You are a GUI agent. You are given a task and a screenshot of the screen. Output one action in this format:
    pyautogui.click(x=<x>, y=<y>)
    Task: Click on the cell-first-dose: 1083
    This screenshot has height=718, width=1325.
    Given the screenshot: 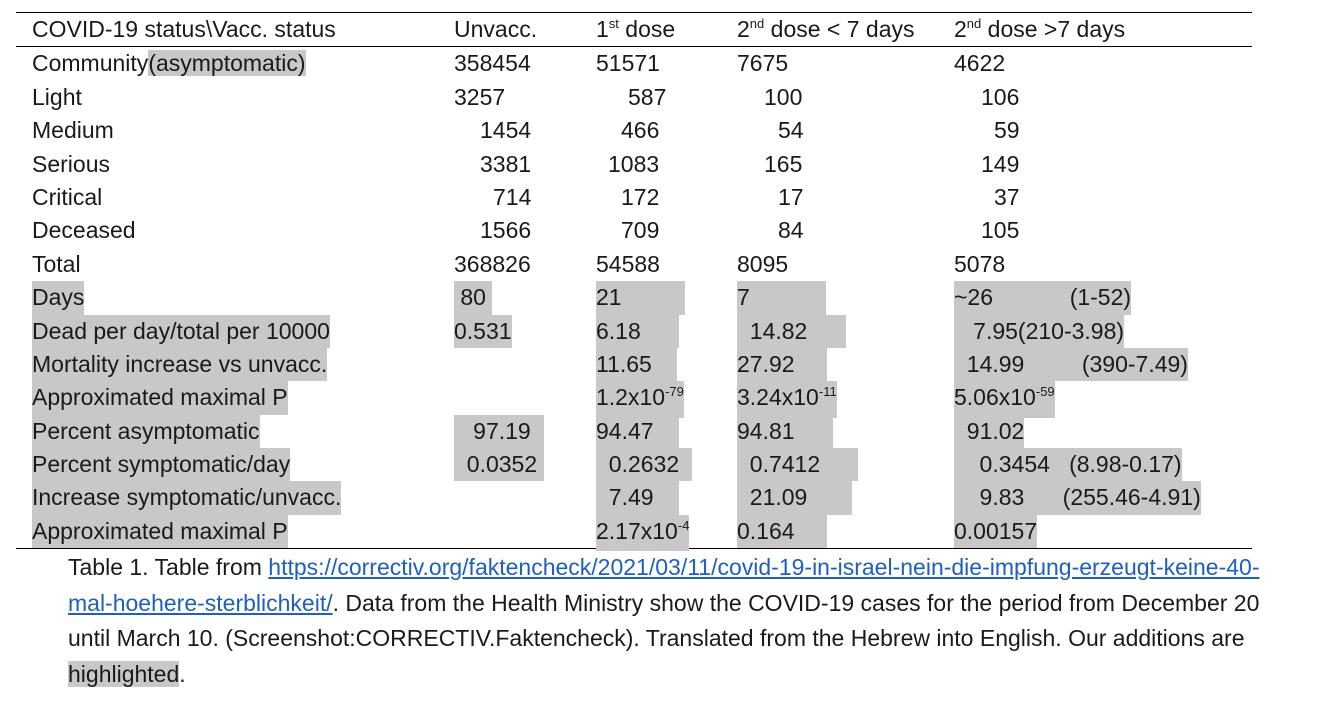 What is the action you would take?
    pyautogui.click(x=634, y=163)
    